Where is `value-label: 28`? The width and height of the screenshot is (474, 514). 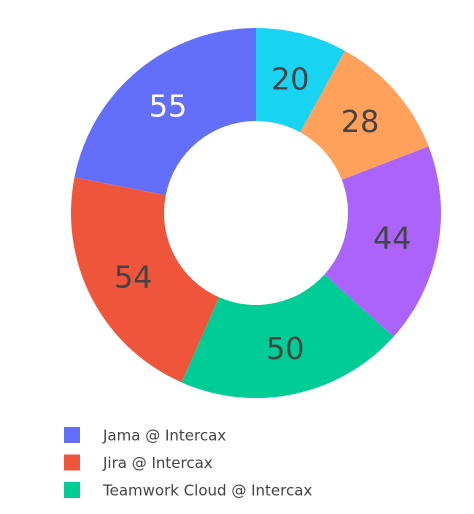
value-label: 28 is located at coordinates (360, 122).